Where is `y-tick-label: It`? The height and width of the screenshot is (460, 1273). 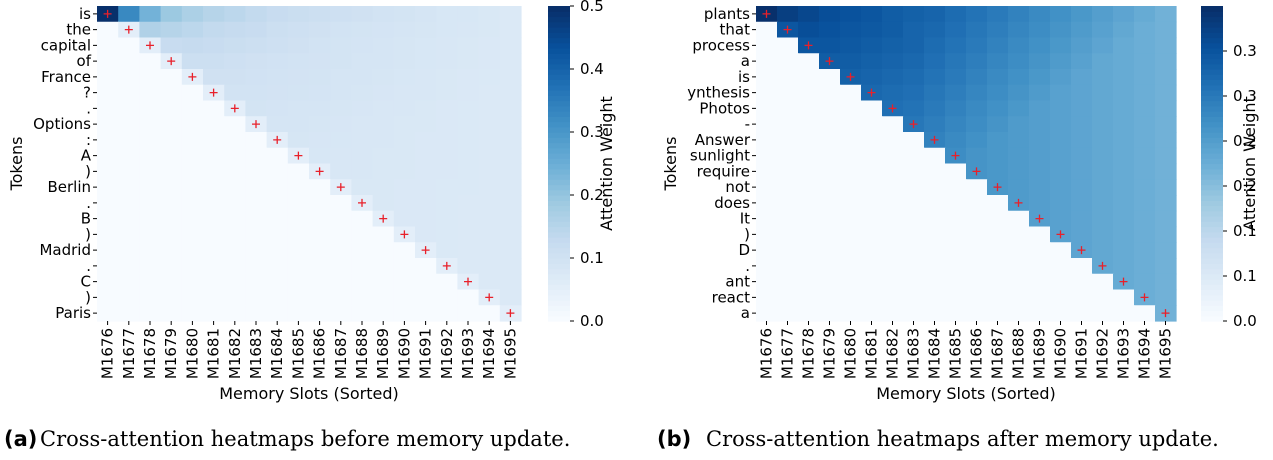 y-tick-label: It is located at coordinates (745, 219).